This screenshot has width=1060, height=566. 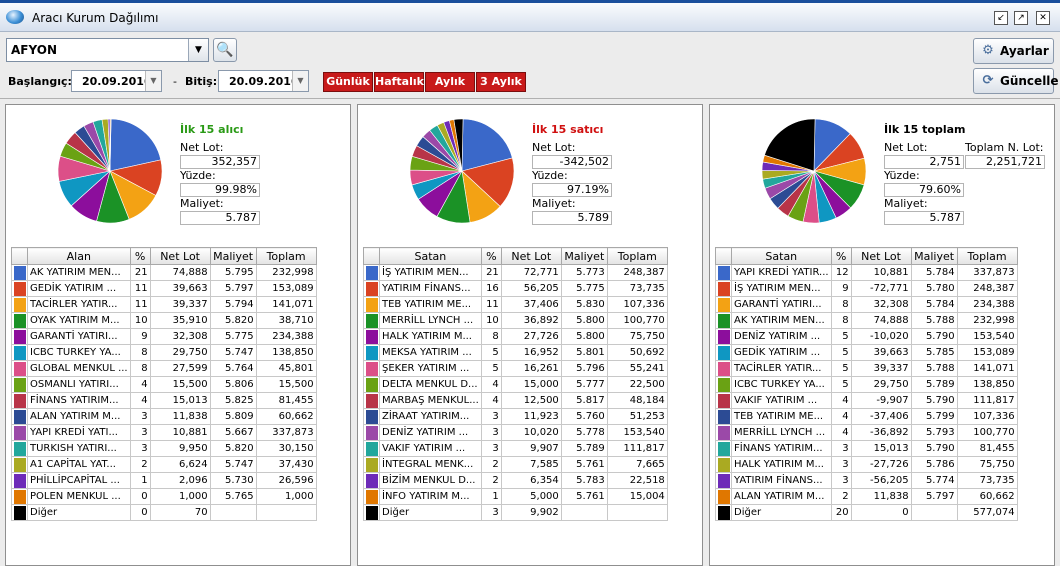 I want to click on table-row: OSMANLI YATIRI... 4 15,500 5.806 15,500, so click(x=164, y=384).